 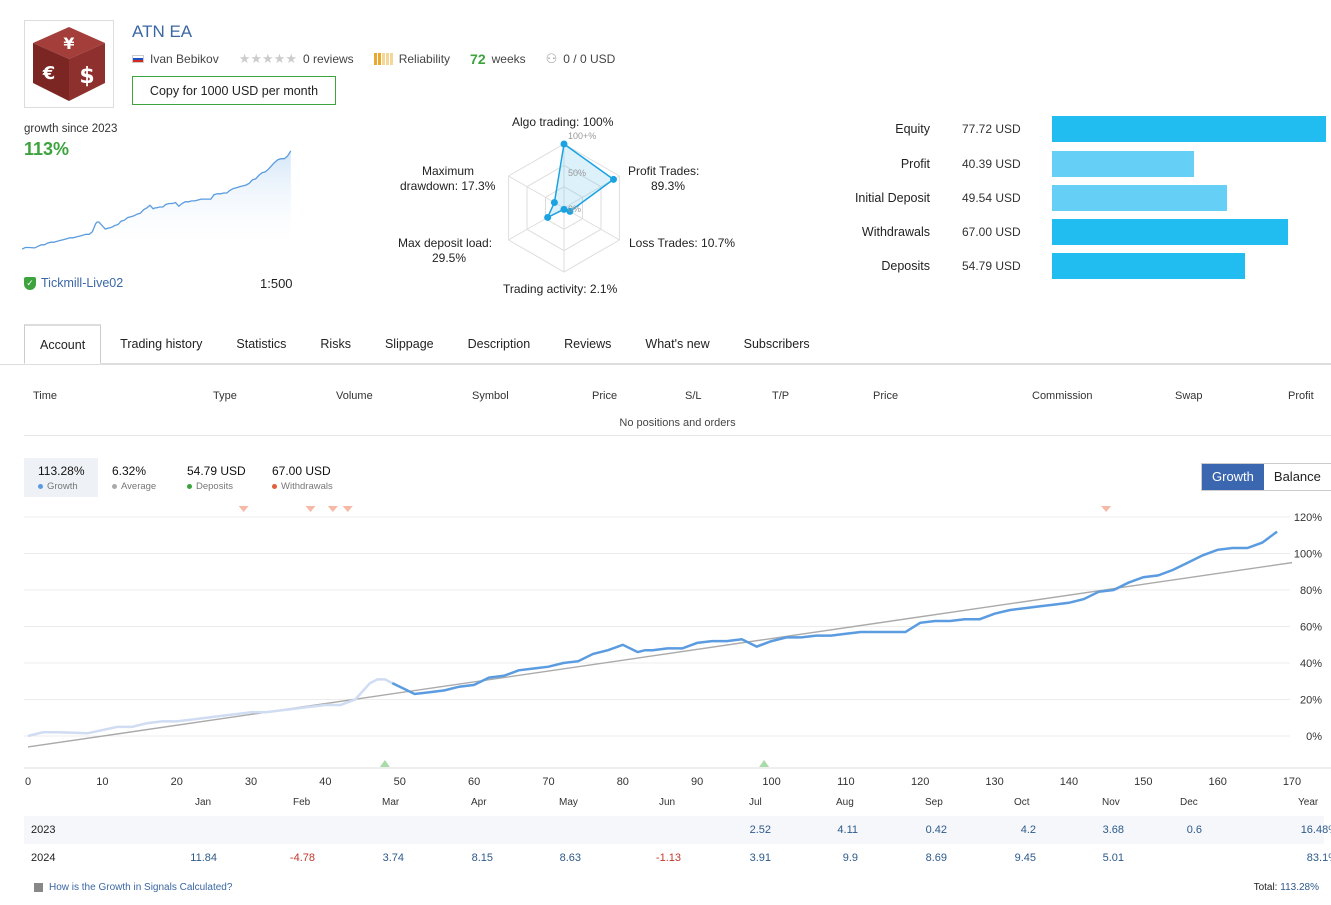 What do you see at coordinates (325, 782) in the screenshot?
I see `x-tick-label: 40` at bounding box center [325, 782].